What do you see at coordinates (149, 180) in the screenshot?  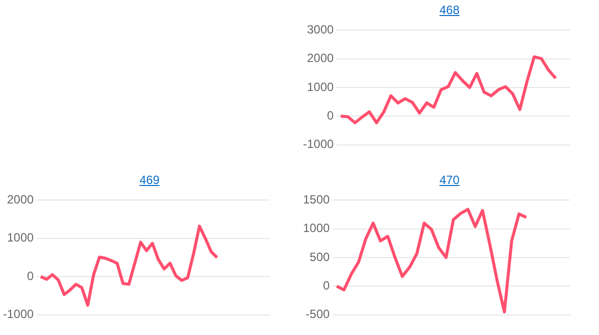 I see `chart-title: 469` at bounding box center [149, 180].